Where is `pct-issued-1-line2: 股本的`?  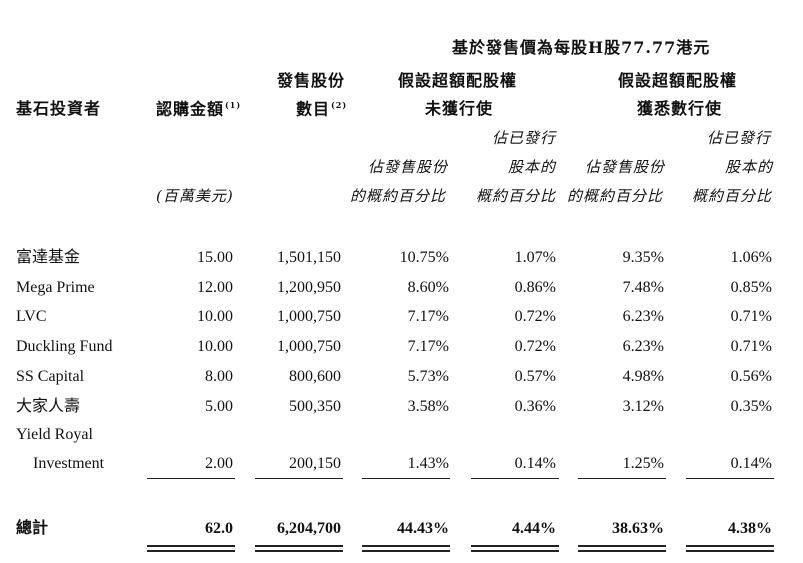 pct-issued-1-line2: 股本的 is located at coordinates (532, 167).